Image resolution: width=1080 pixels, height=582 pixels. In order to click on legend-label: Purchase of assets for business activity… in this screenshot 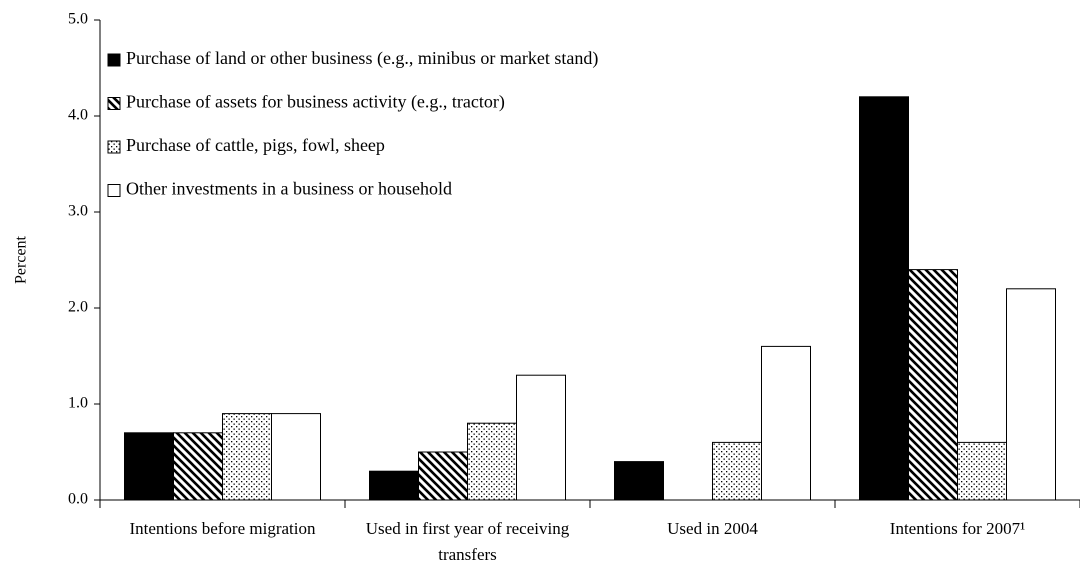, I will do `click(315, 102)`.